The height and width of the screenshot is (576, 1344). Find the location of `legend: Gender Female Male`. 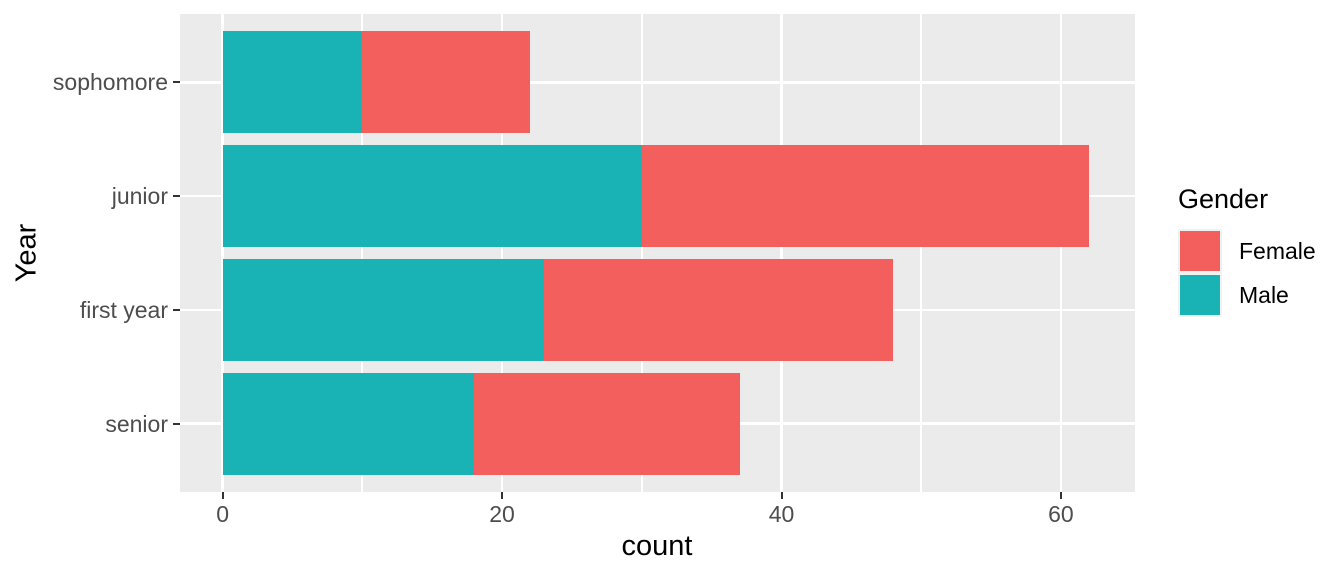

legend: Gender Female Male is located at coordinates (1247, 250).